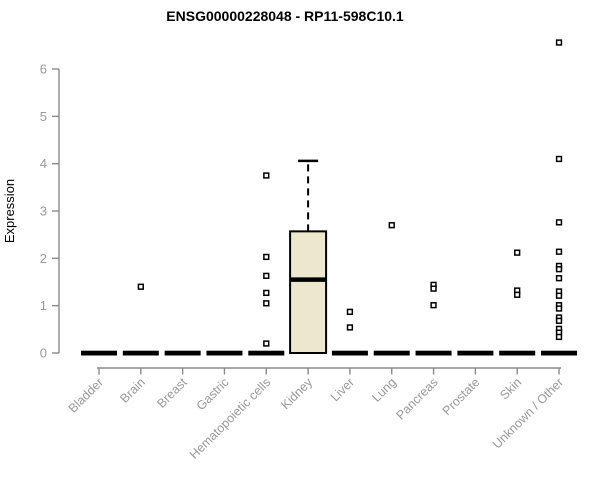  I want to click on x-tick-label: Bladder, so click(86, 395).